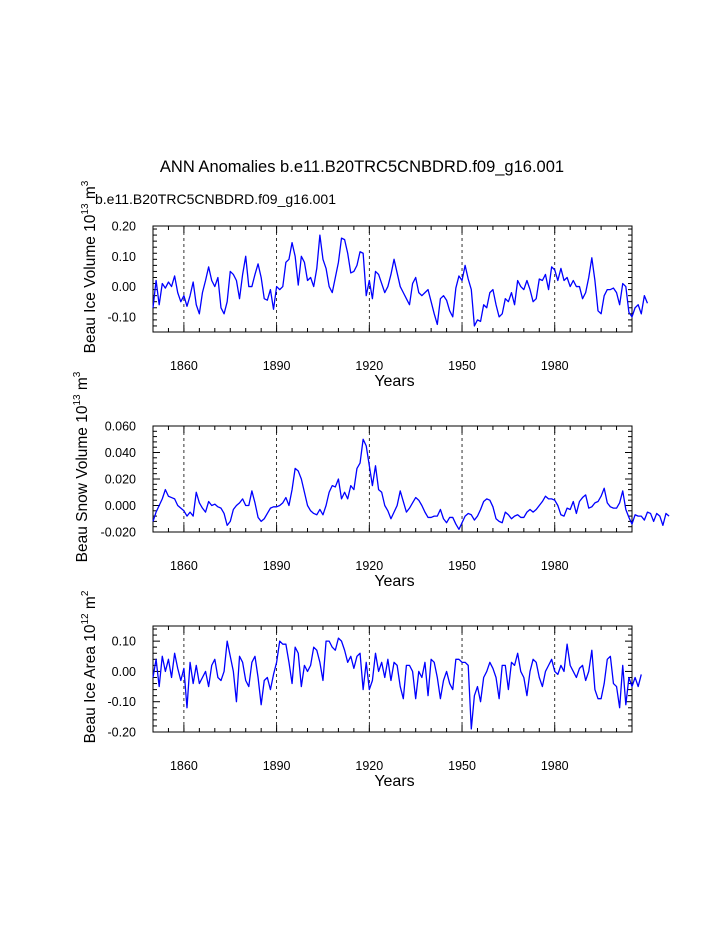 The width and height of the screenshot is (723, 935). I want to click on y-tick-label: 0.020, so click(120, 480).